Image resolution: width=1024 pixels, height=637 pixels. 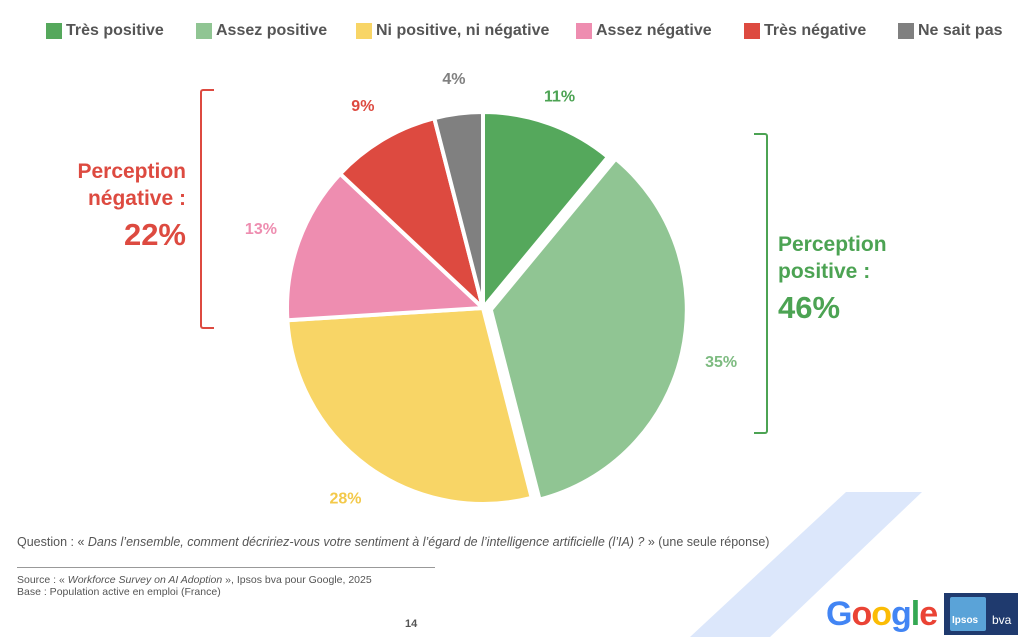 What do you see at coordinates (545, 210) in the screenshot?
I see `pie-slice-tr-s-positive` at bounding box center [545, 210].